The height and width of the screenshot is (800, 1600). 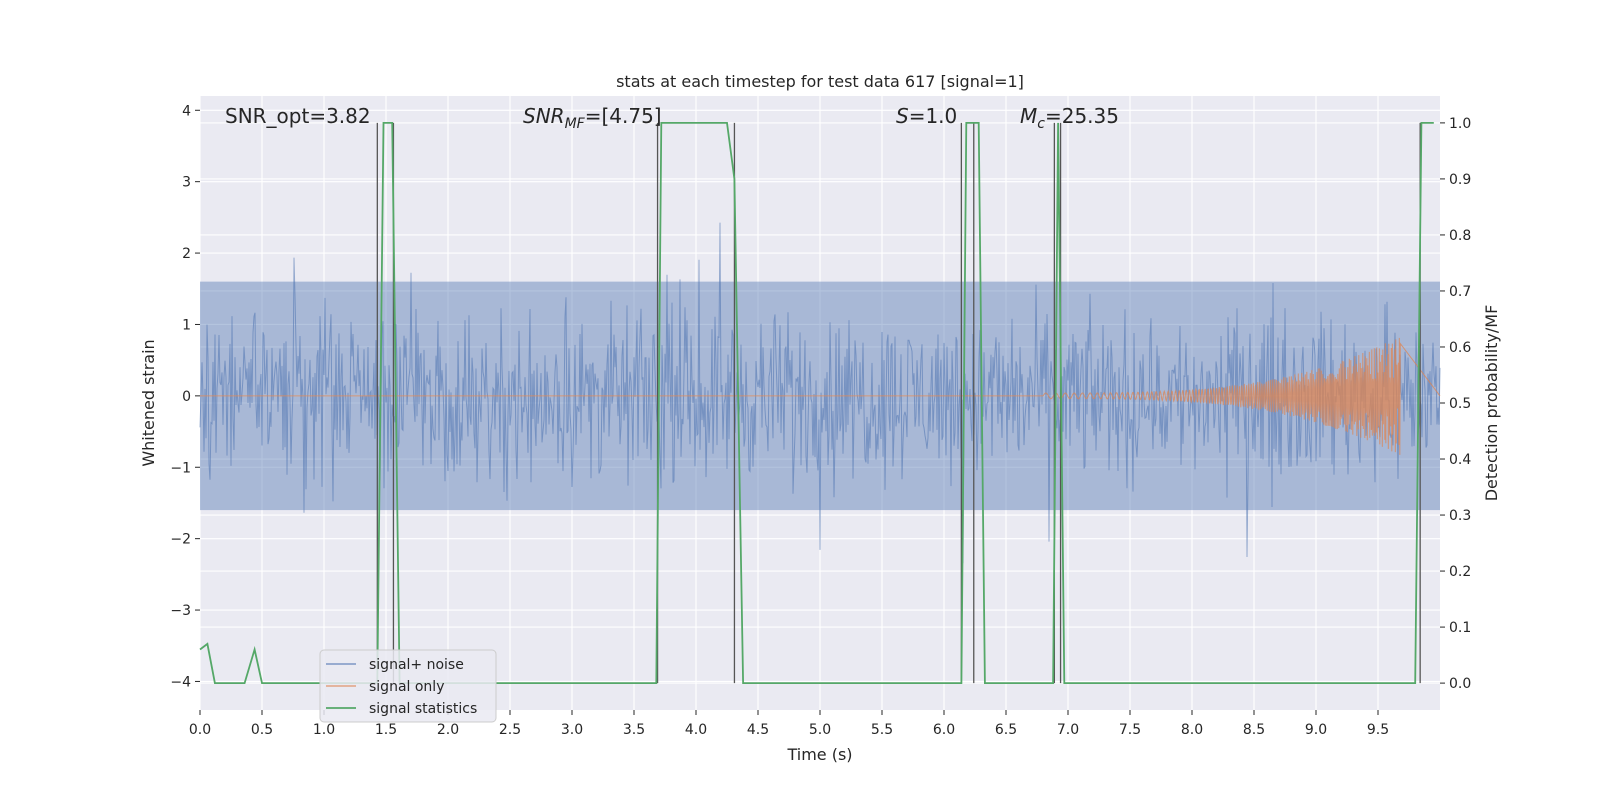 What do you see at coordinates (386, 730) in the screenshot?
I see `x-tick-label-3: 1.5` at bounding box center [386, 730].